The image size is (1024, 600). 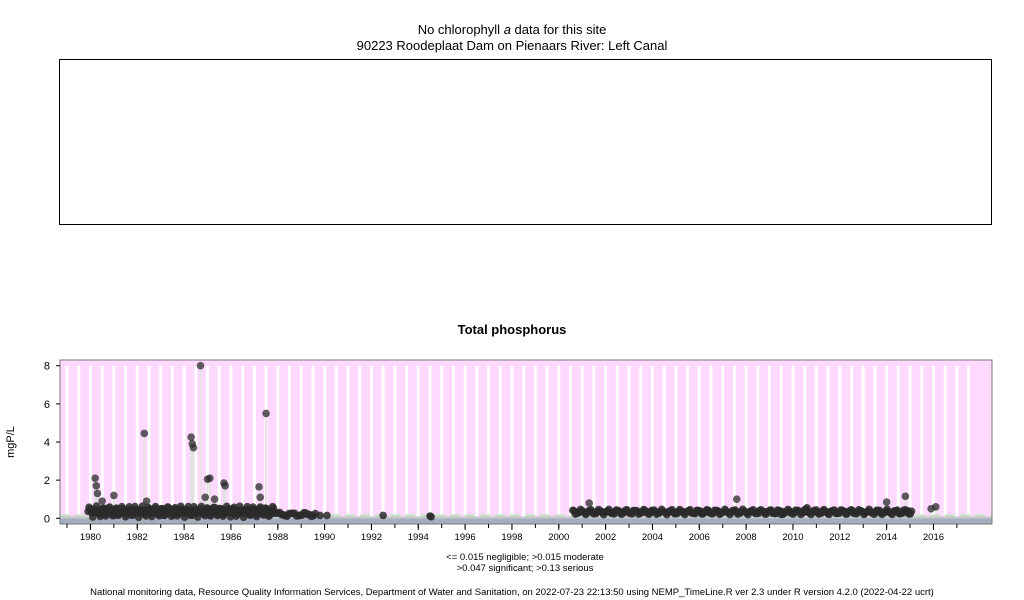 What do you see at coordinates (47, 443) in the screenshot?
I see `y-tick-label: 4` at bounding box center [47, 443].